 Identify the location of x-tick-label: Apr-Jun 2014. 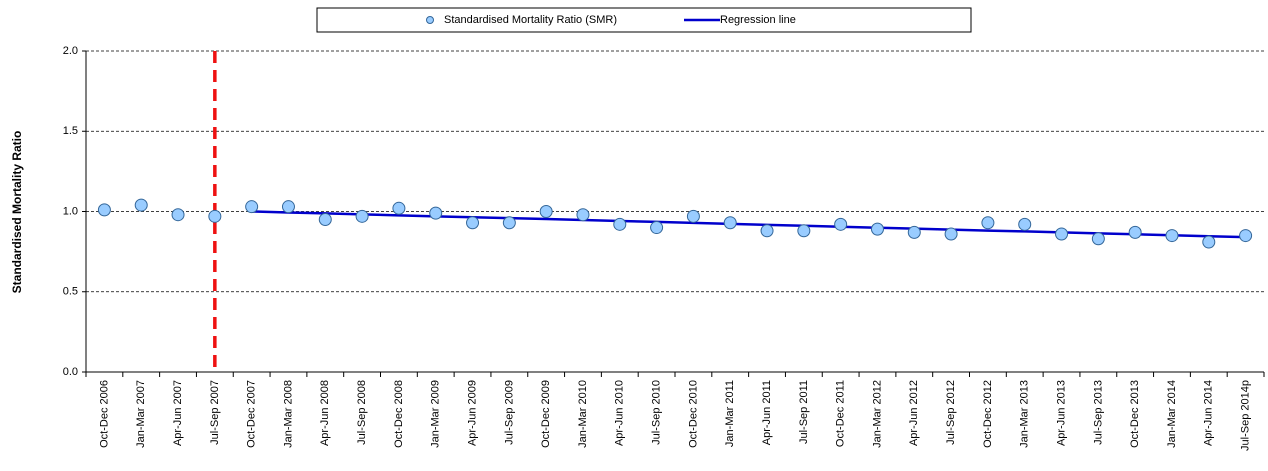
(1209, 413).